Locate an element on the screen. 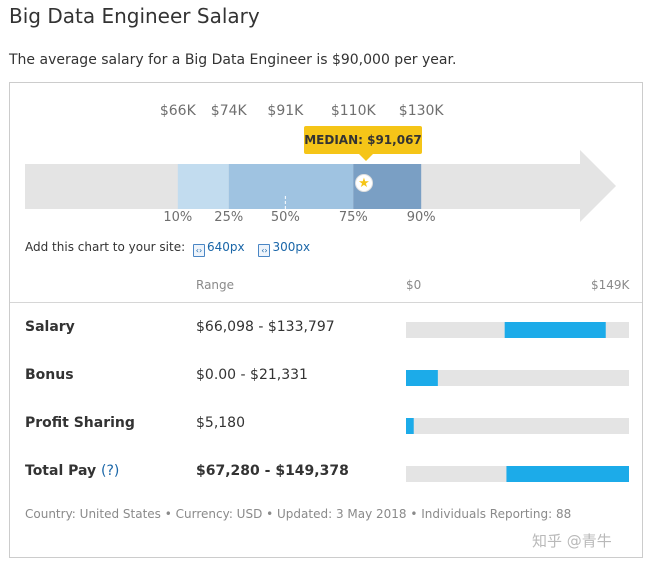 The image size is (652, 568). embed-label: Add this chart to your site: is located at coordinates (105, 247).